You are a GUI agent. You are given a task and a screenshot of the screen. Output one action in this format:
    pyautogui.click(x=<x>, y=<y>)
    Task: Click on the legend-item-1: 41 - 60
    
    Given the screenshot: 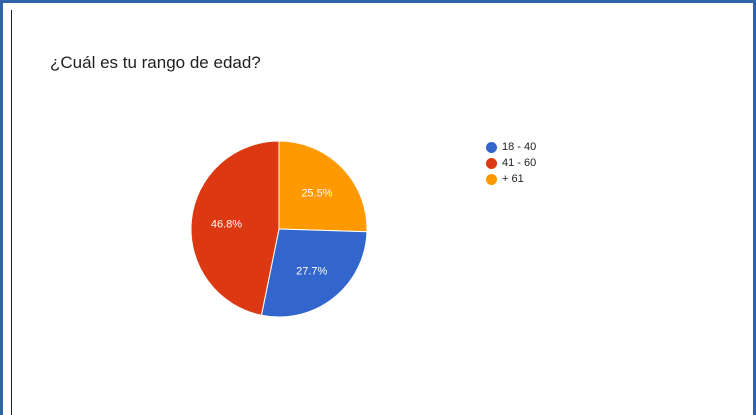 What is the action you would take?
    pyautogui.click(x=511, y=163)
    